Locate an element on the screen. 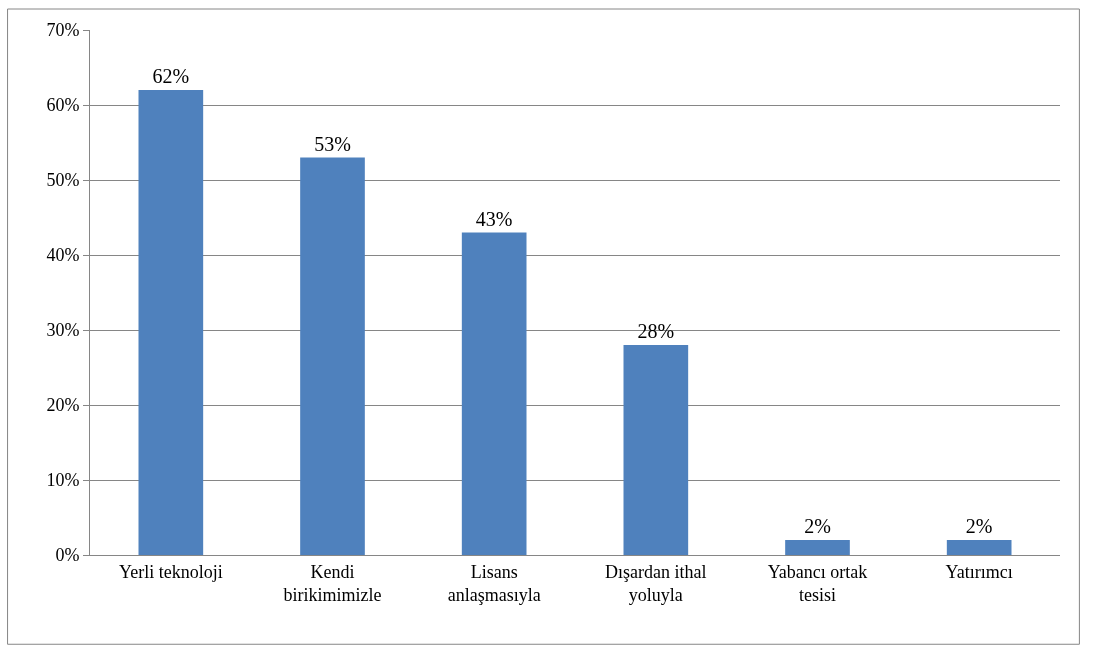 Image resolution: width=1100 pixels, height=645 pixels. y-tick-label: 20% is located at coordinates (63, 405).